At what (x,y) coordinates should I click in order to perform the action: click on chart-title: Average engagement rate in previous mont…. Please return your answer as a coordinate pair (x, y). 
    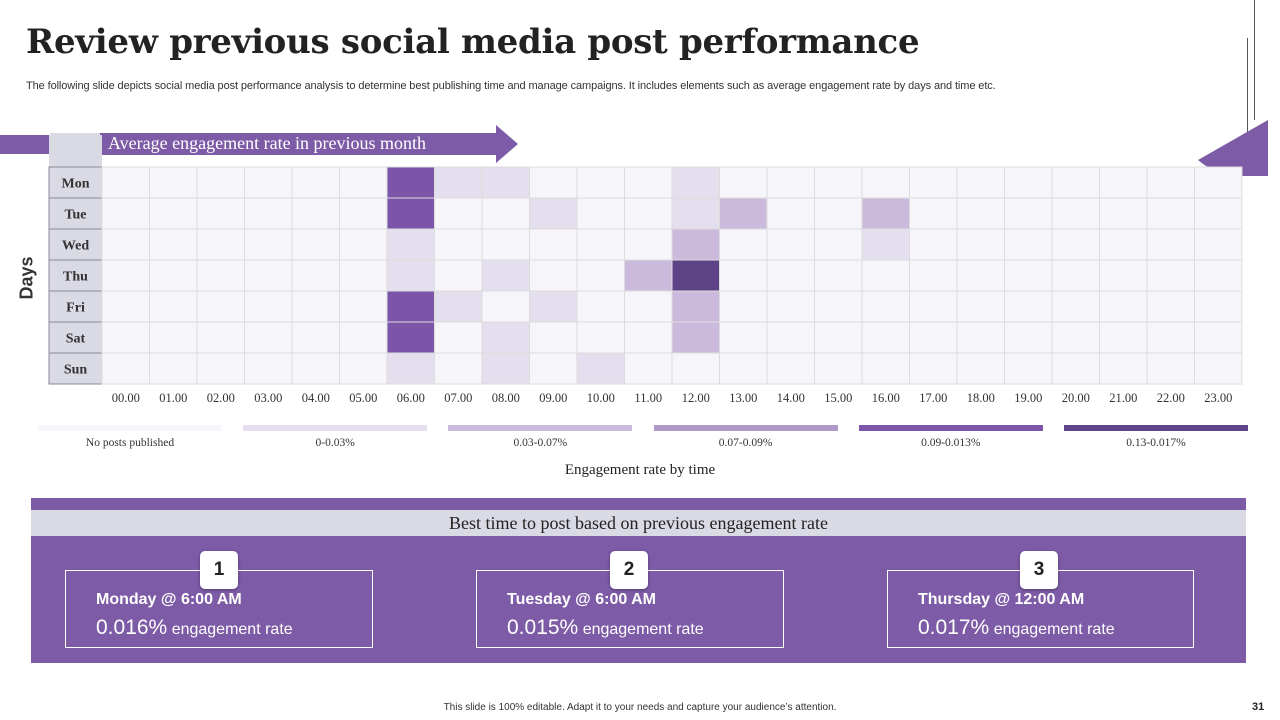
    Looking at the image, I should click on (267, 143).